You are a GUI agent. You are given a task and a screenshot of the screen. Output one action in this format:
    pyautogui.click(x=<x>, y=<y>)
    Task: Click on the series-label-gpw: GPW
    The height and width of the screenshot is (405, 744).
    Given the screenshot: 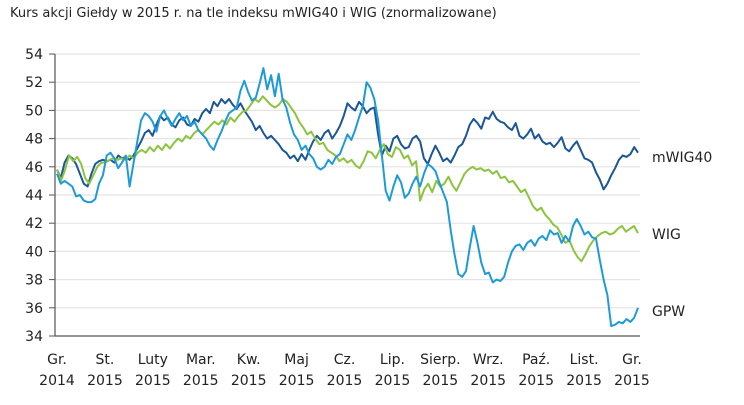 What is the action you would take?
    pyautogui.click(x=668, y=312)
    